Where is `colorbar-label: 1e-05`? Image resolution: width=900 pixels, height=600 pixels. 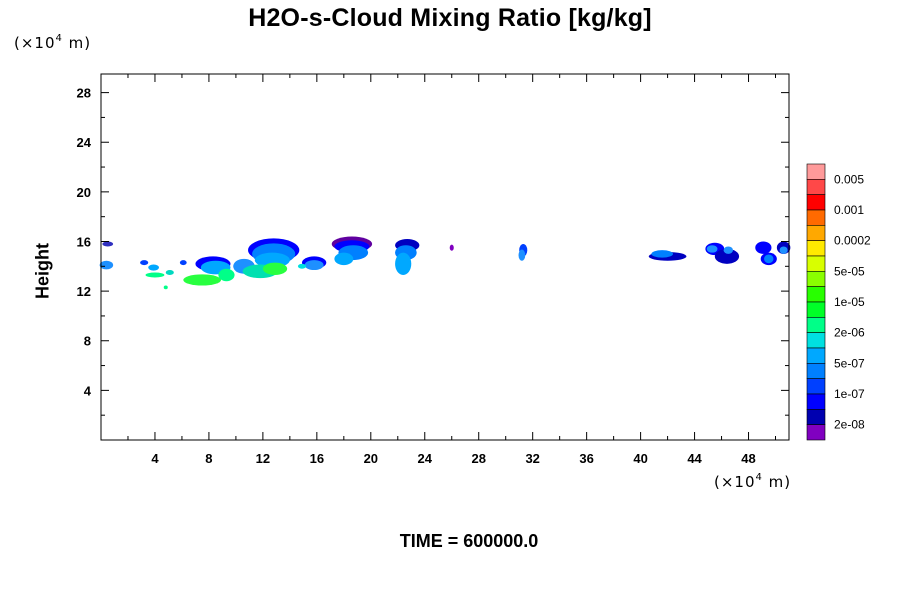 colorbar-label: 1e-05 is located at coordinates (849, 302).